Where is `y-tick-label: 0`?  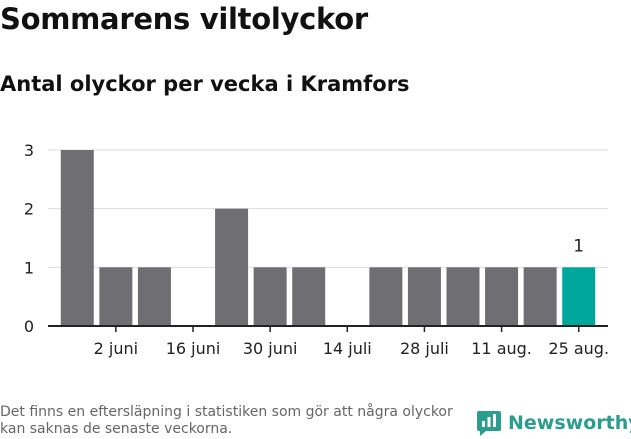 y-tick-label: 0 is located at coordinates (29, 326).